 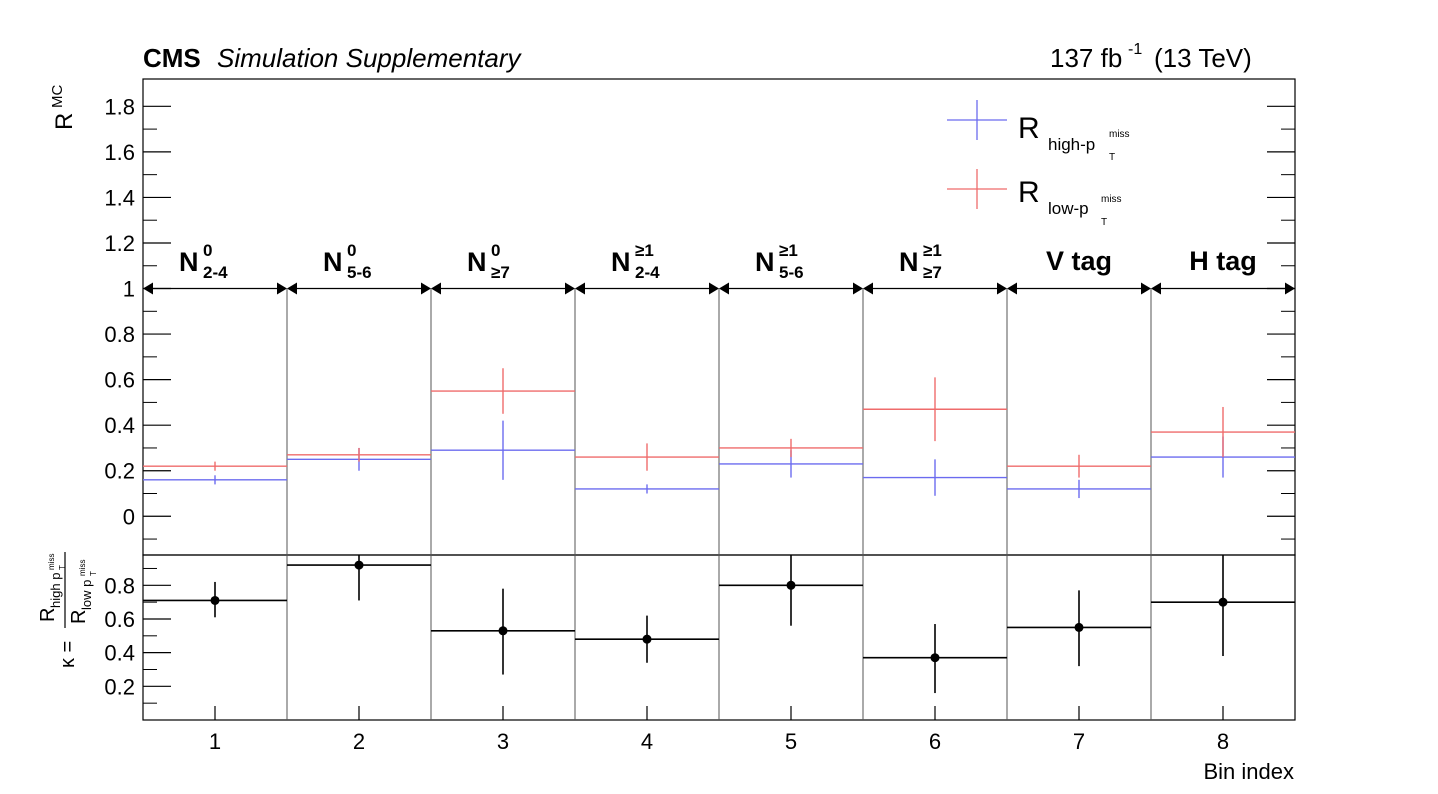 I want to click on upper-y-tick-label: 1, so click(x=129, y=289).